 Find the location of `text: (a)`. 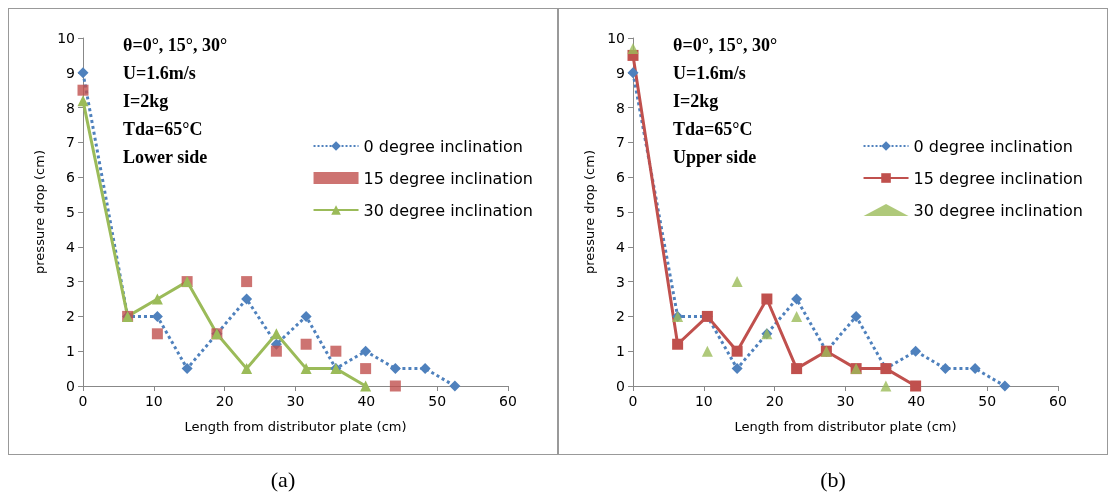

text: (a) is located at coordinates (283, 479).